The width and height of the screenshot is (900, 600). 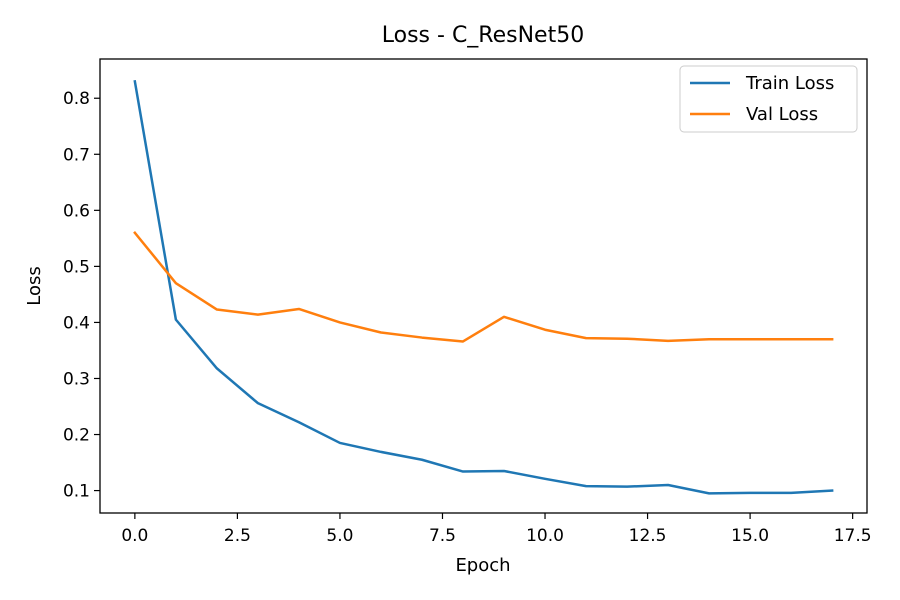 I want to click on chart-title: Loss - C_ResNet50, so click(x=483, y=35).